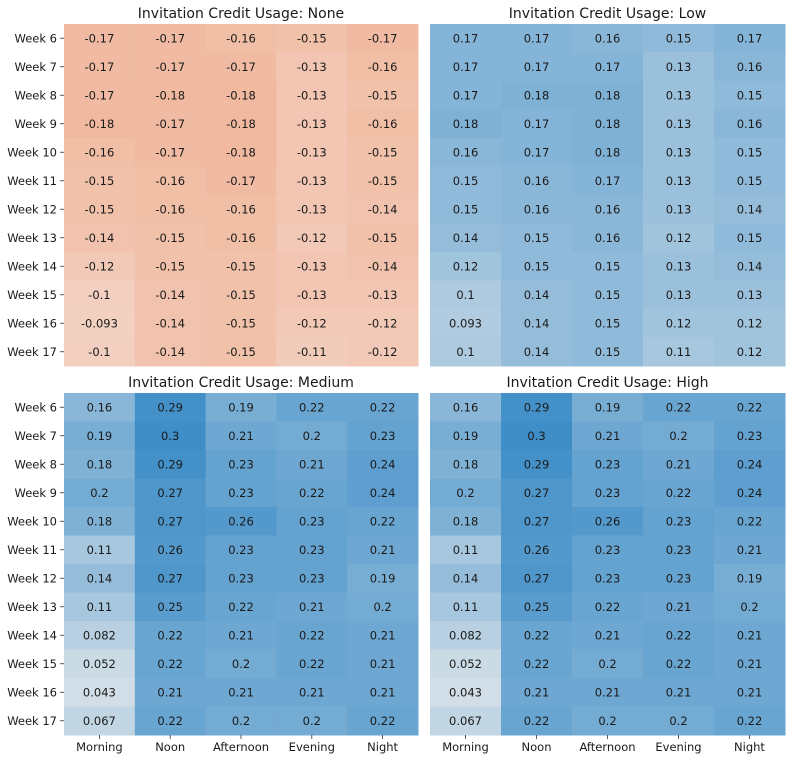 The image size is (793, 765). I want to click on cell-value-label: 0.15, so click(679, 38).